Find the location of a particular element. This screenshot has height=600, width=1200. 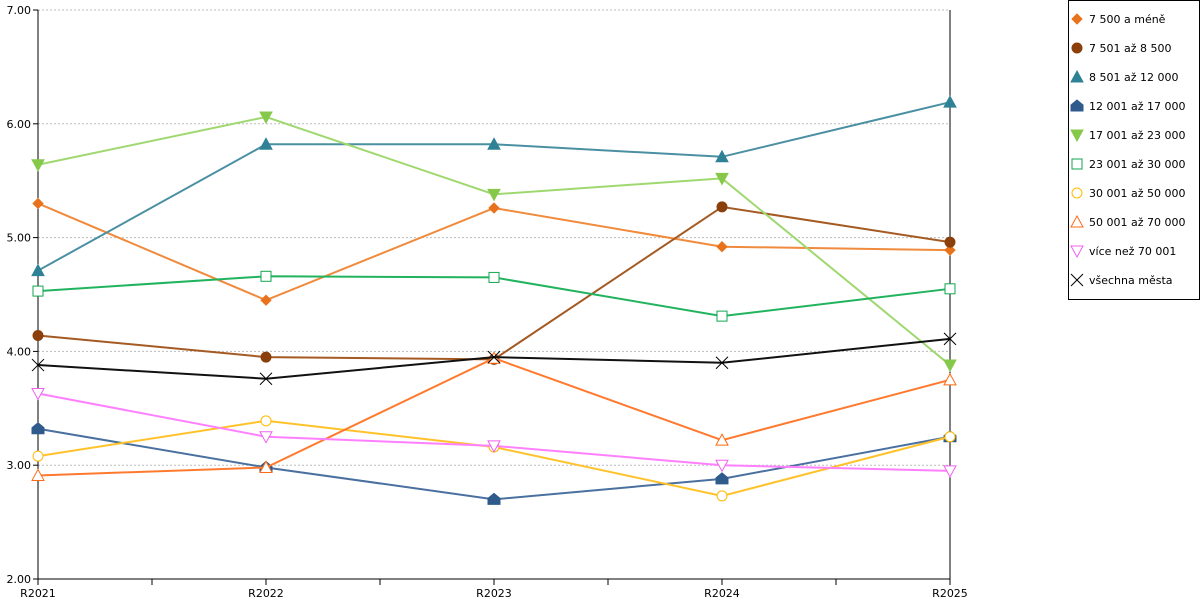

legend-label: 12 001 až 17 000 is located at coordinates (1137, 106).